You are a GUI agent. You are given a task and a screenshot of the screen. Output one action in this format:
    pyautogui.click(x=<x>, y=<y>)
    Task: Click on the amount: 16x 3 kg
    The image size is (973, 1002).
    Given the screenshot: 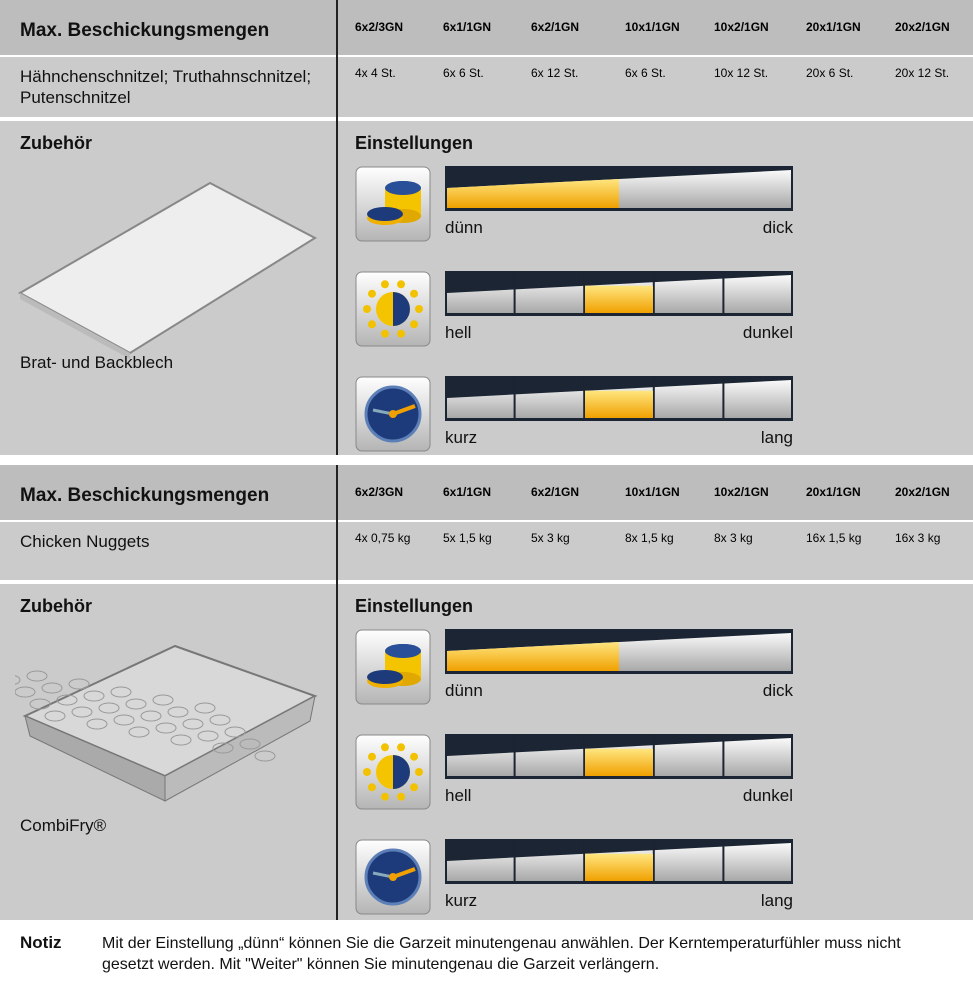 What is the action you would take?
    pyautogui.click(x=918, y=538)
    